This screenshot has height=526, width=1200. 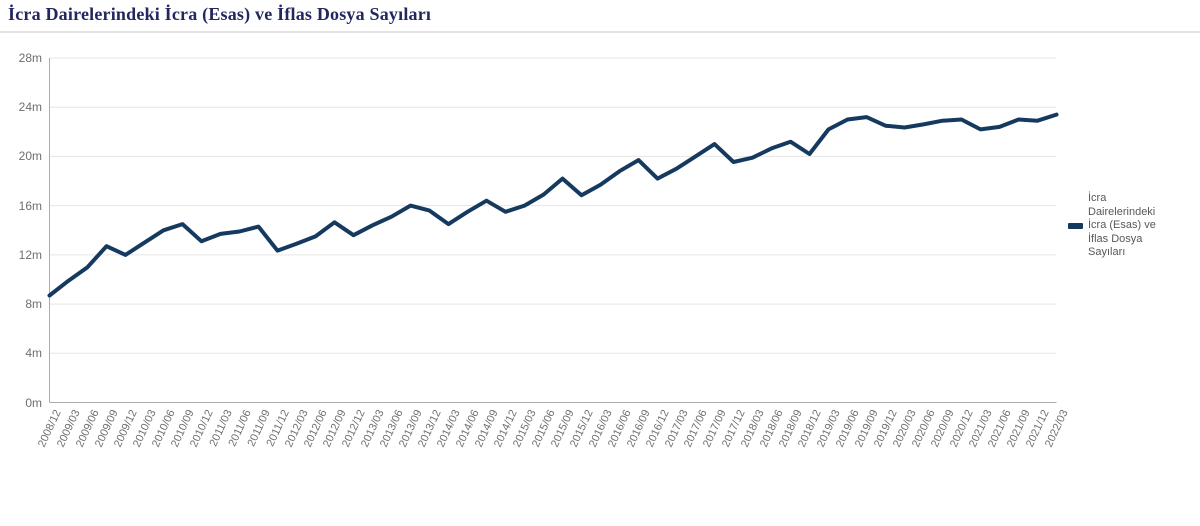 I want to click on legend-marker, so click(x=1075, y=225).